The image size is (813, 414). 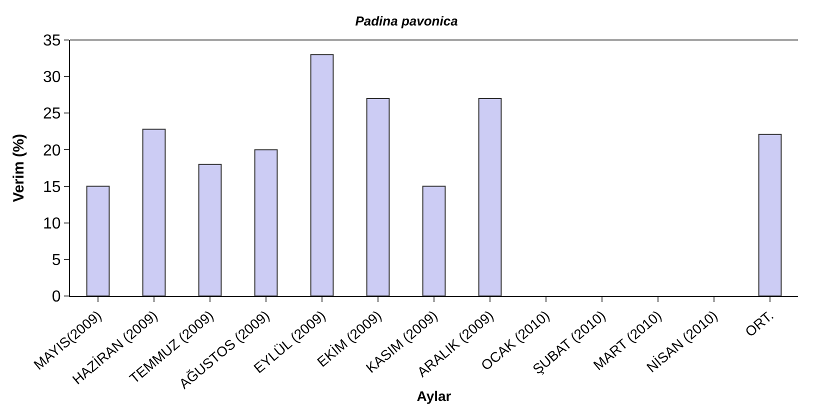 I want to click on y-tick-label: 5, so click(x=56, y=261).